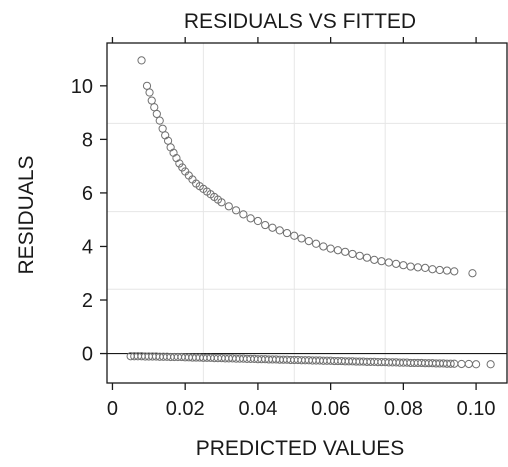 The height and width of the screenshot is (467, 508). Describe the element at coordinates (330, 409) in the screenshot. I see `x-tick-label: 0.06` at that location.